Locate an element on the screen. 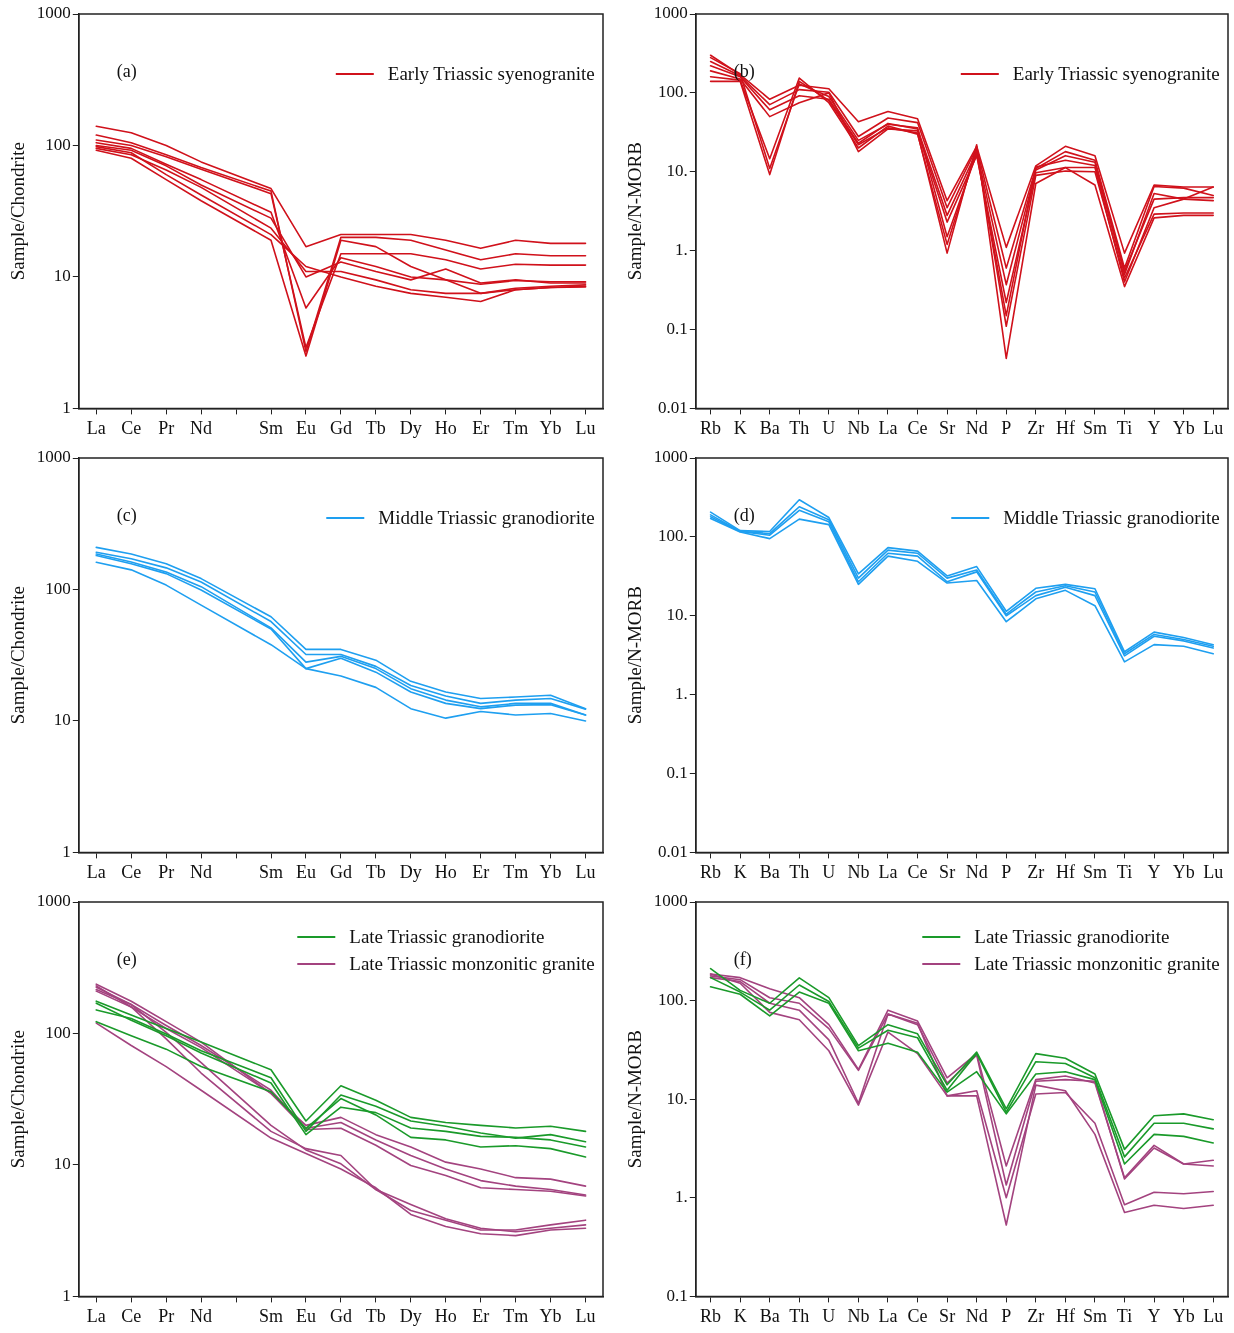  annotation: (d) is located at coordinates (744, 515).